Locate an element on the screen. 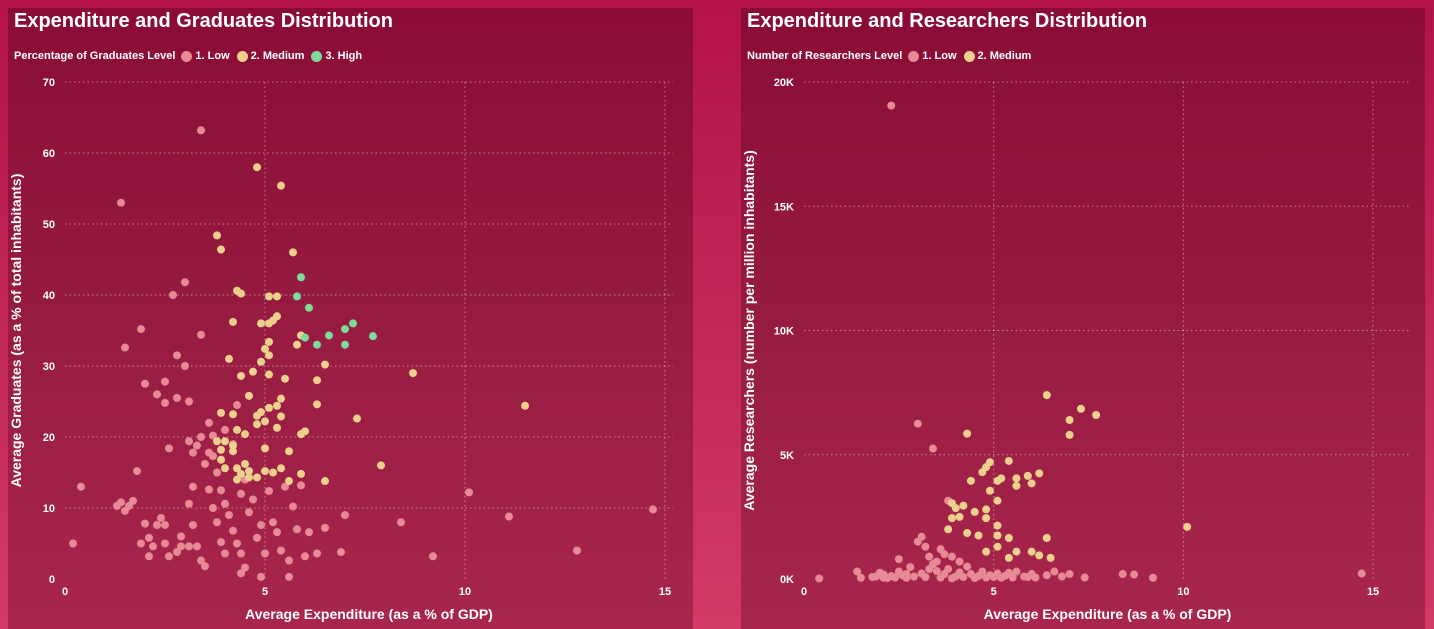 Image resolution: width=1434 pixels, height=629 pixels. y-tick-label: 50 is located at coordinates (49, 225).